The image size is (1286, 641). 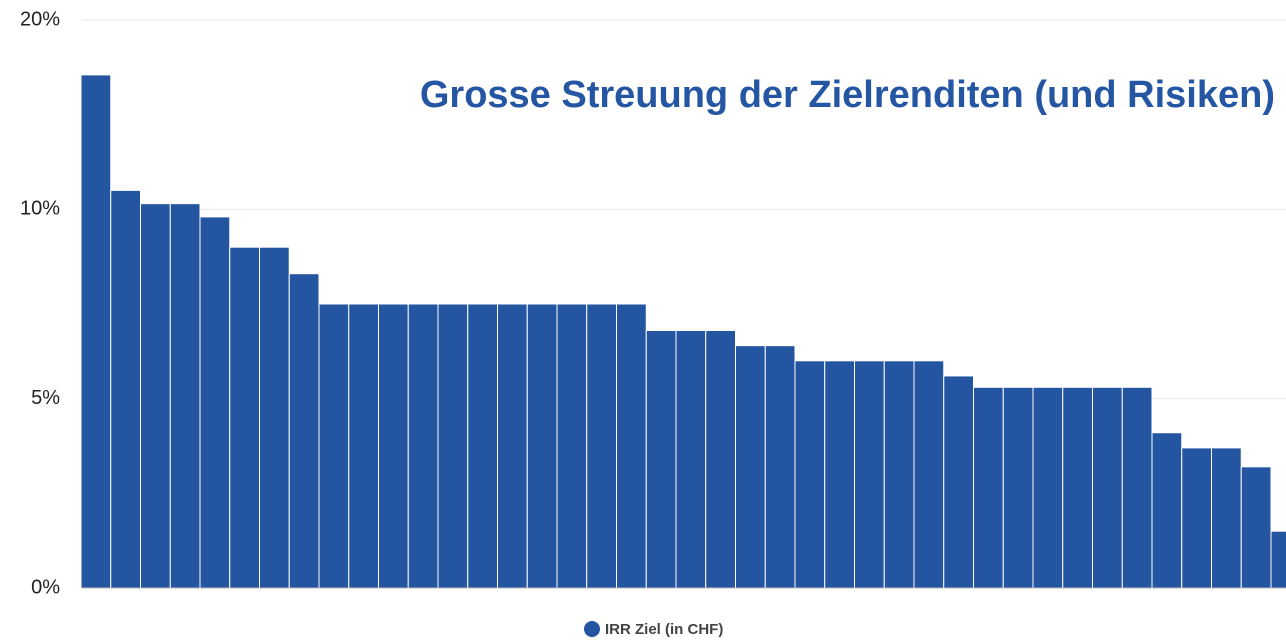 I want to click on y-tick-label: 5%, so click(x=45, y=398).